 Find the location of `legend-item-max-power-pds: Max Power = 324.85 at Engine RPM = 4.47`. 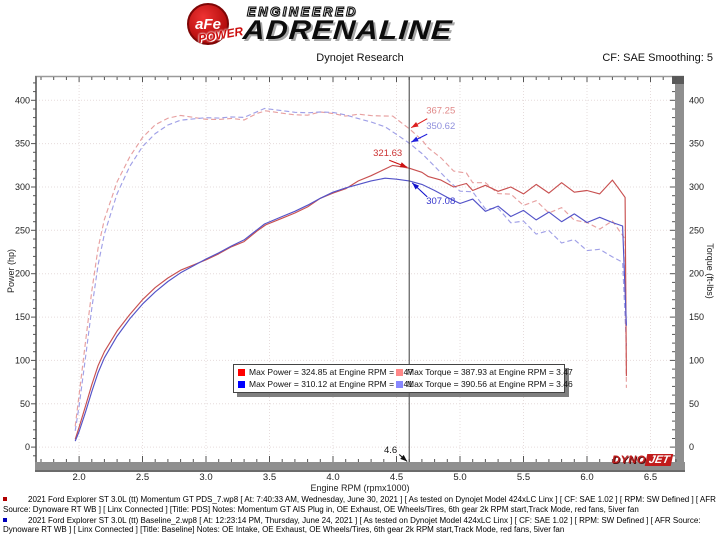

legend-item-max-power-pds: Max Power = 324.85 at Engine RPM = 4.47 is located at coordinates (325, 373).